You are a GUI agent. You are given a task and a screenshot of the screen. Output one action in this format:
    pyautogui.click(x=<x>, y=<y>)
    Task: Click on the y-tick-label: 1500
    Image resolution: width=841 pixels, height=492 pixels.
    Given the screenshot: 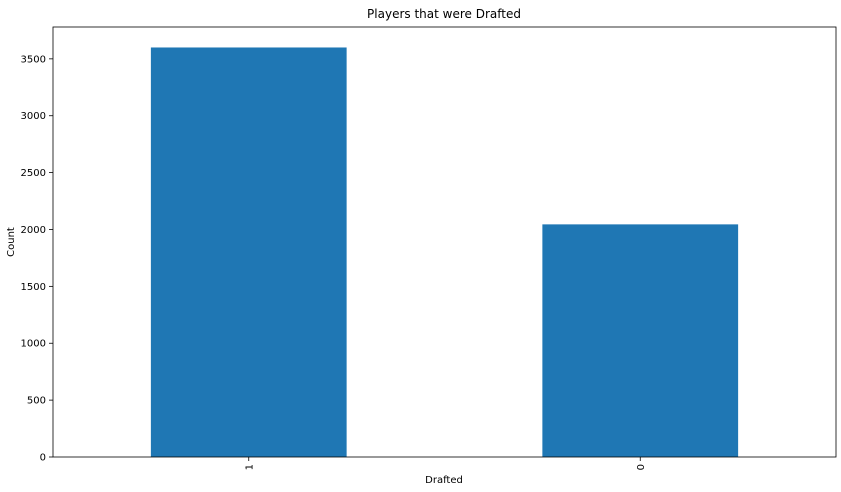 What is the action you would take?
    pyautogui.click(x=33, y=287)
    